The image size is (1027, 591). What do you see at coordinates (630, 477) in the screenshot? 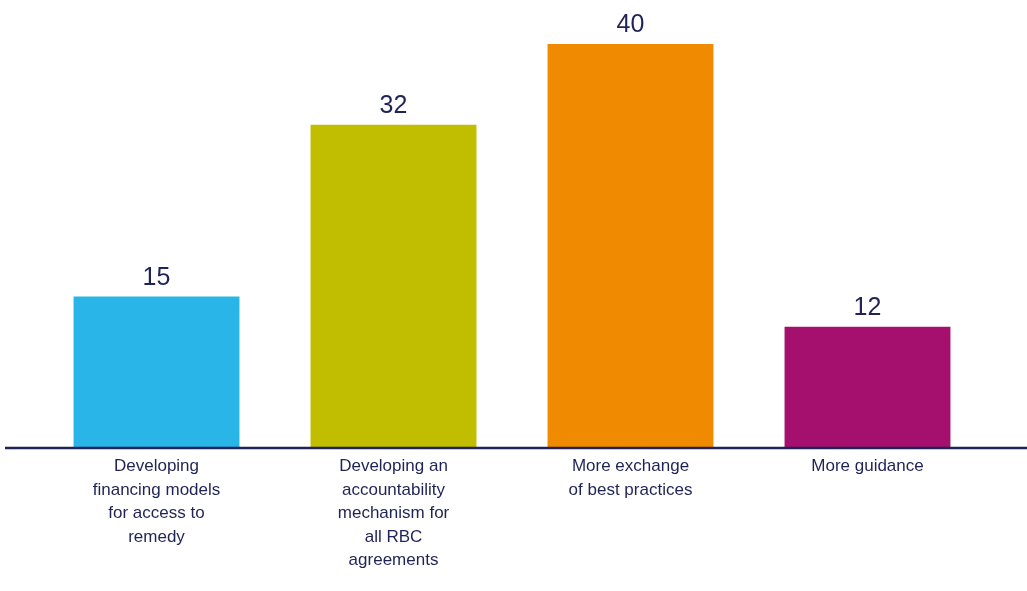
I see `x-tick-label: More exchange of best practices` at bounding box center [630, 477].